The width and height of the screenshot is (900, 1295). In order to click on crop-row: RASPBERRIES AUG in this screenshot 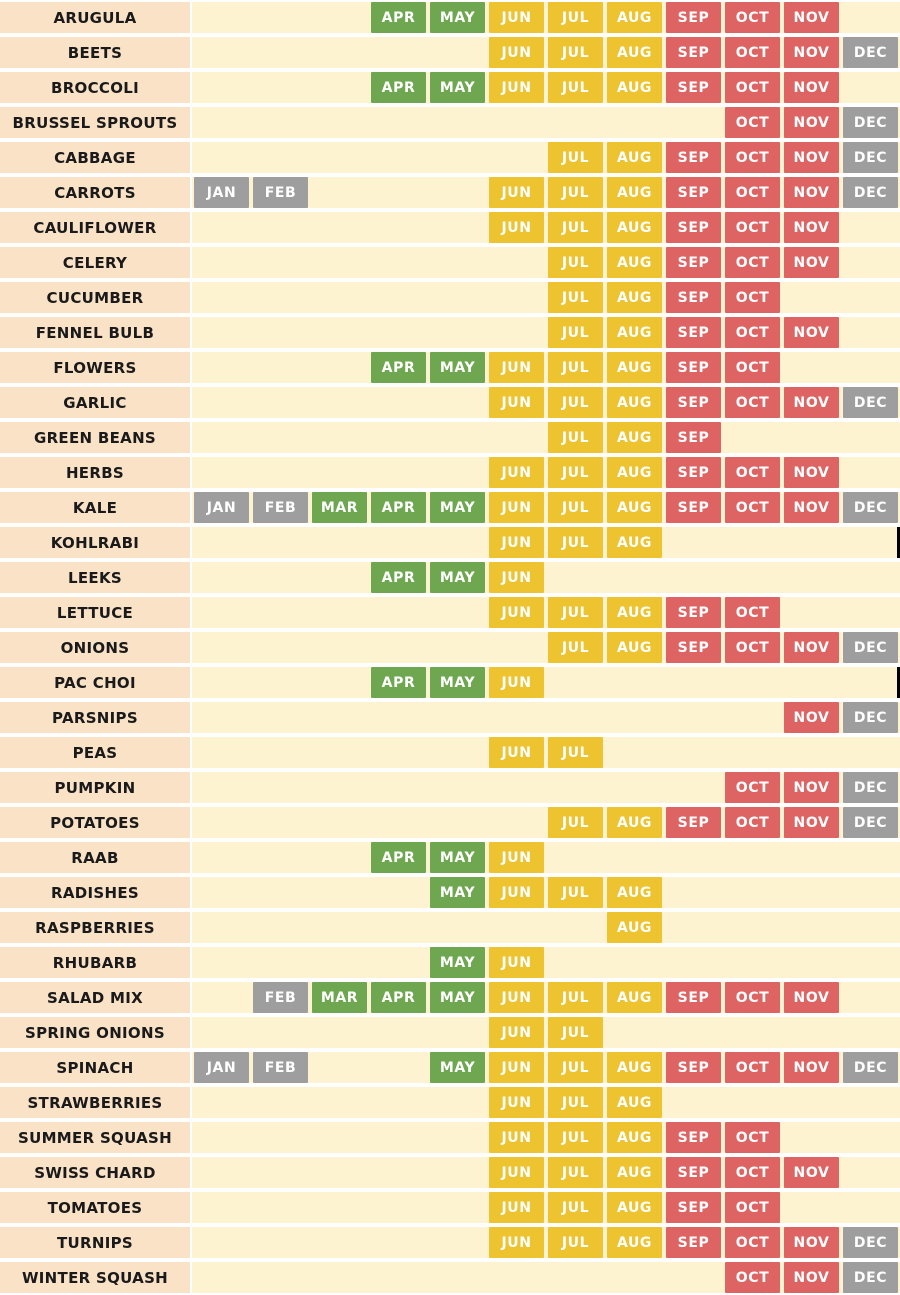, I will do `click(450, 927)`.